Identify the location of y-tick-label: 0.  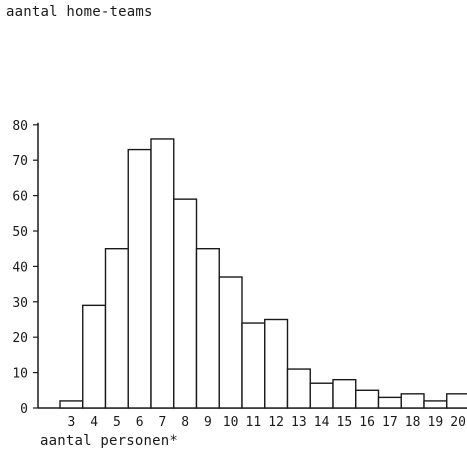
(24, 409).